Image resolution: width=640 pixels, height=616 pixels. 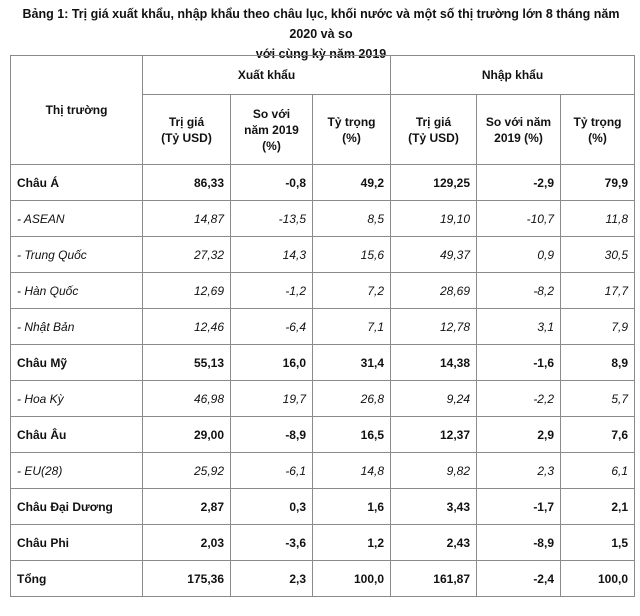 What do you see at coordinates (597, 182) in the screenshot?
I see `cell-imp-share: 79,9` at bounding box center [597, 182].